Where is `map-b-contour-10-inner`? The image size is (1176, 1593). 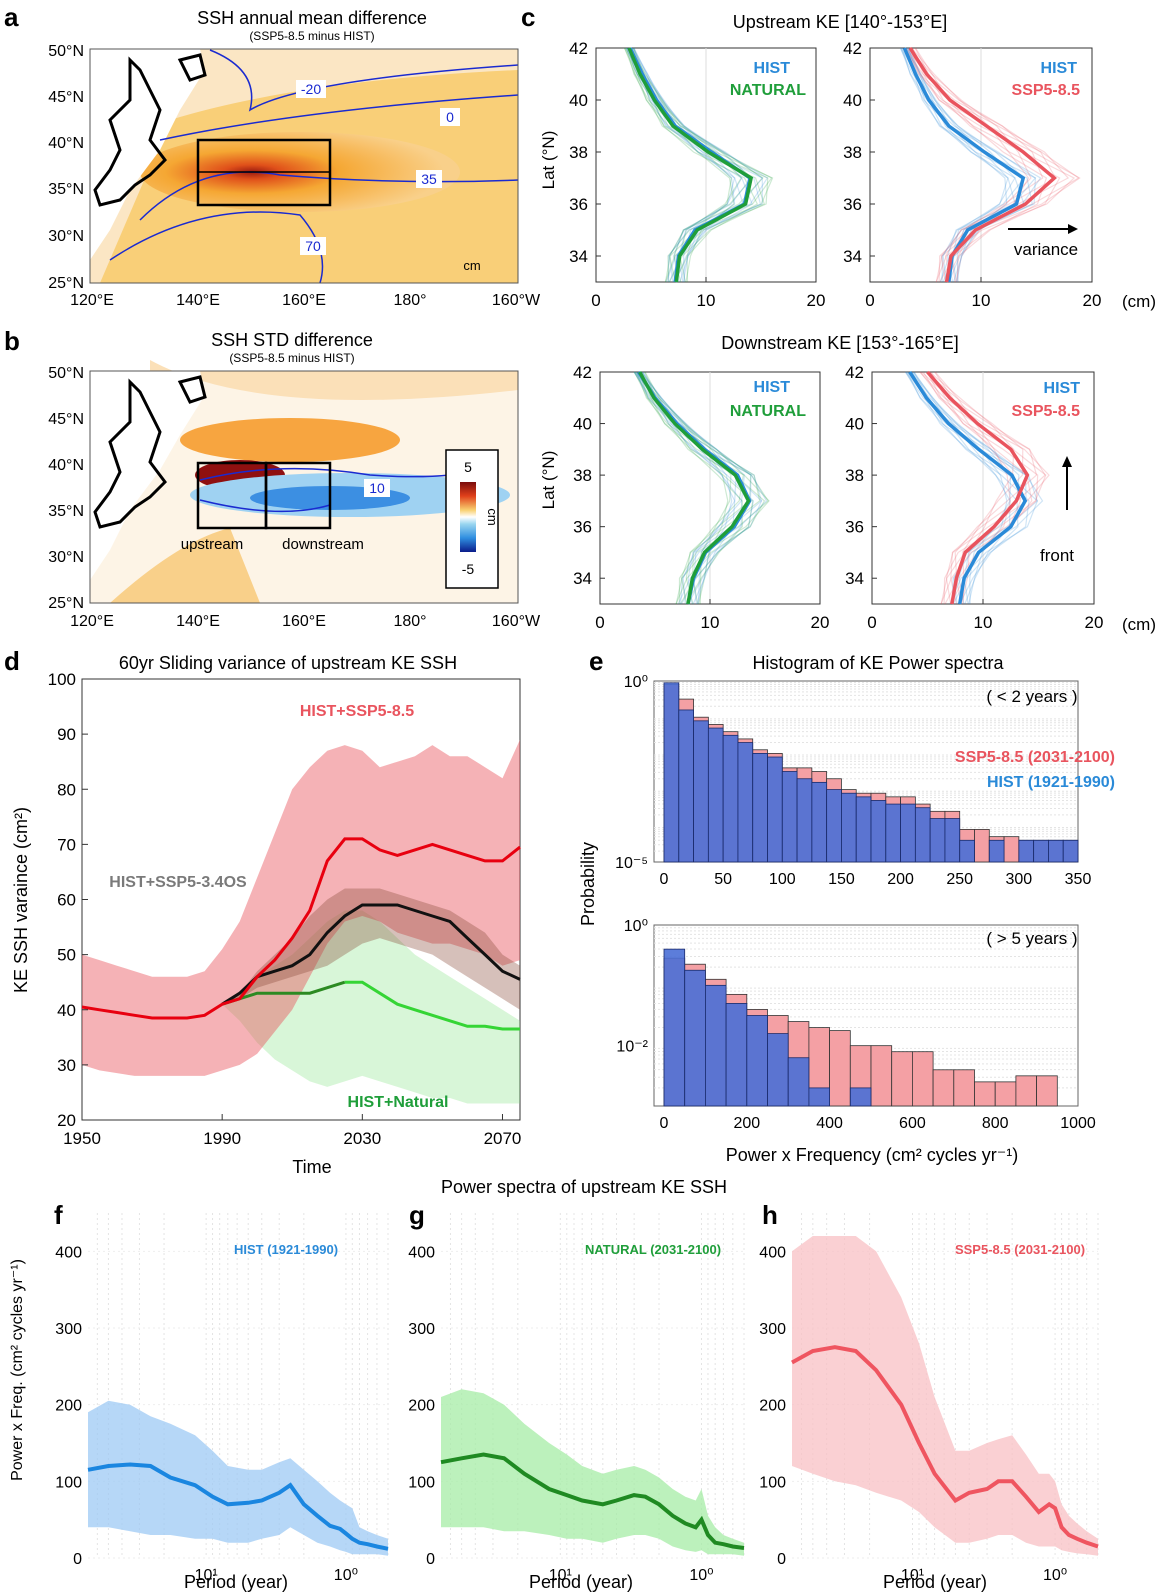 map-b-contour-10-inner is located at coordinates (265, 506).